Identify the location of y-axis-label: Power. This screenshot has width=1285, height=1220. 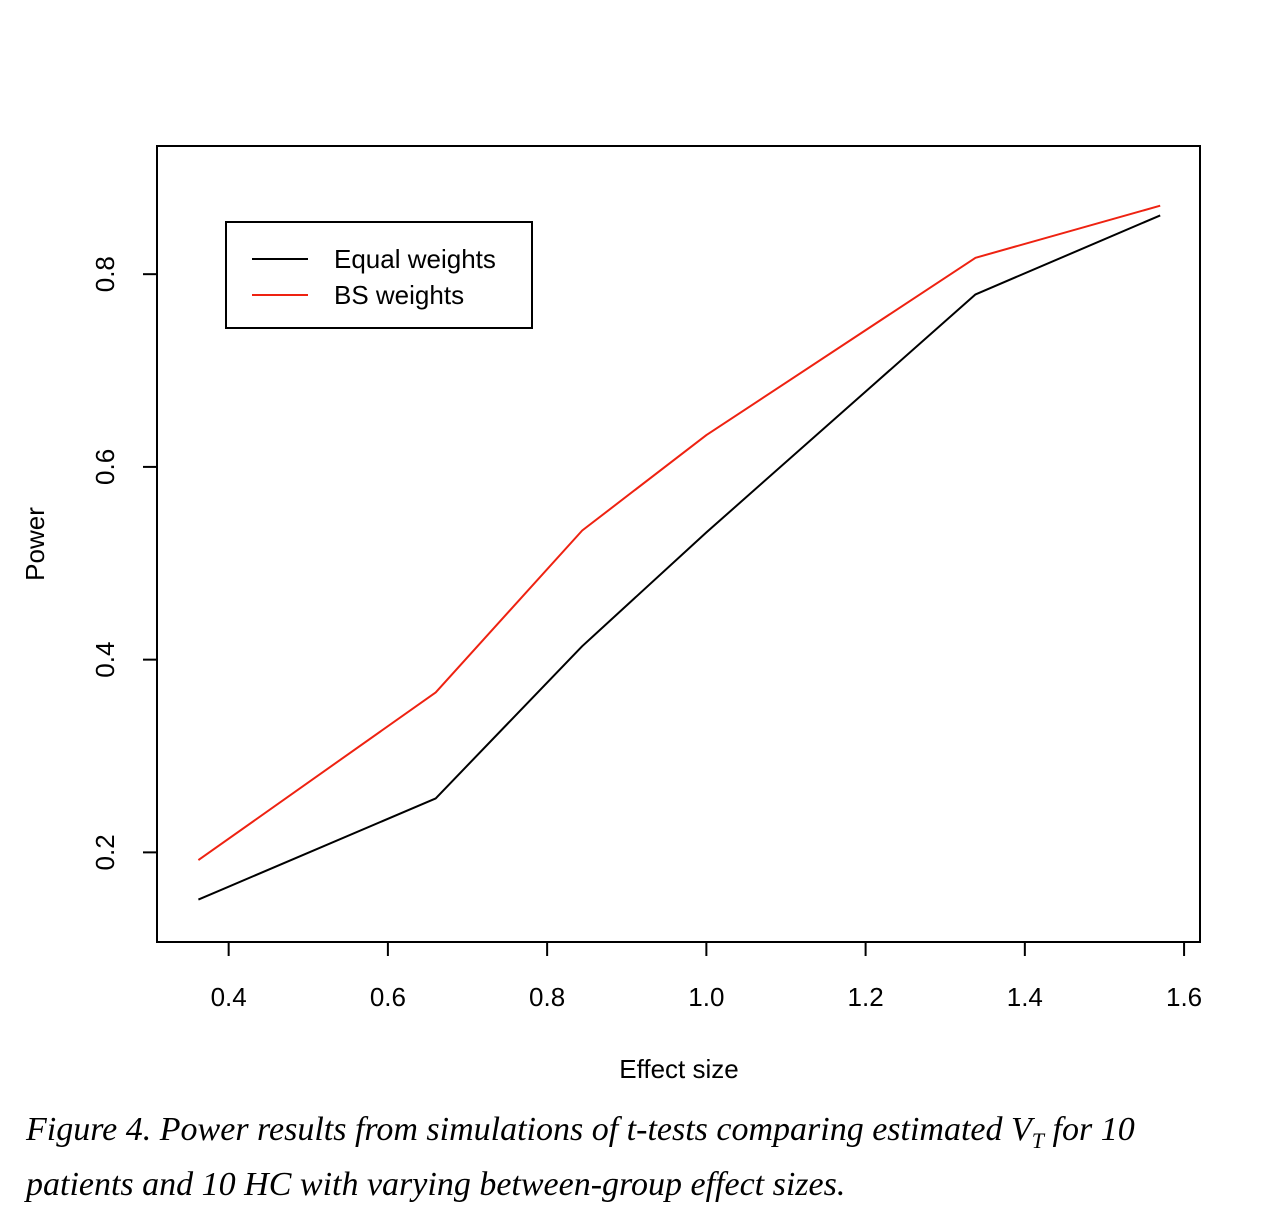
(35, 544).